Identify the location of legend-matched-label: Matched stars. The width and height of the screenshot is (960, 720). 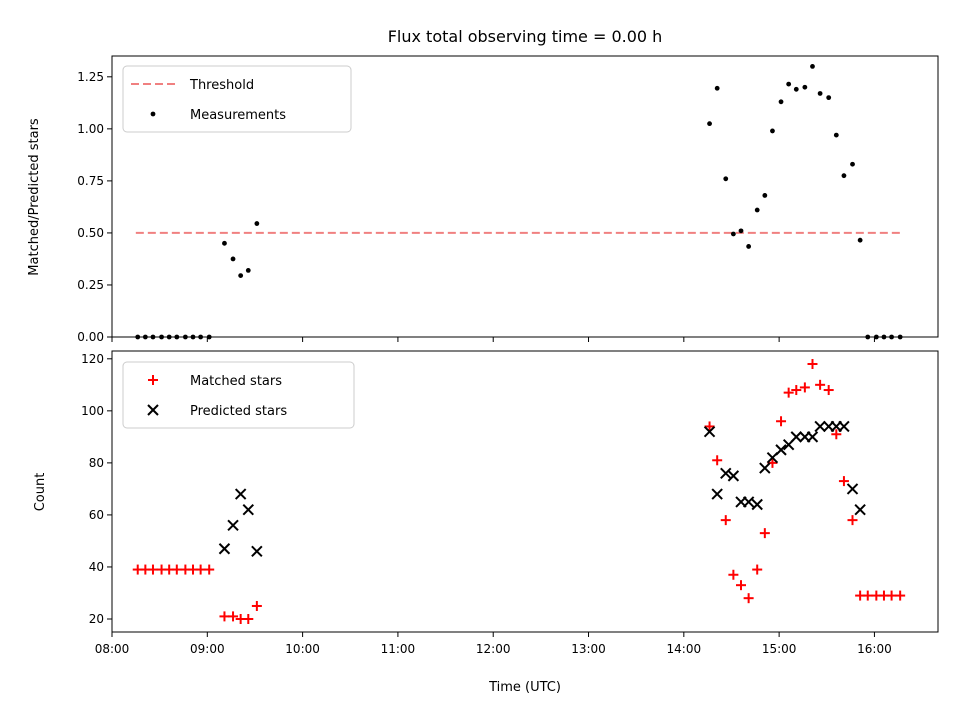
(236, 381).